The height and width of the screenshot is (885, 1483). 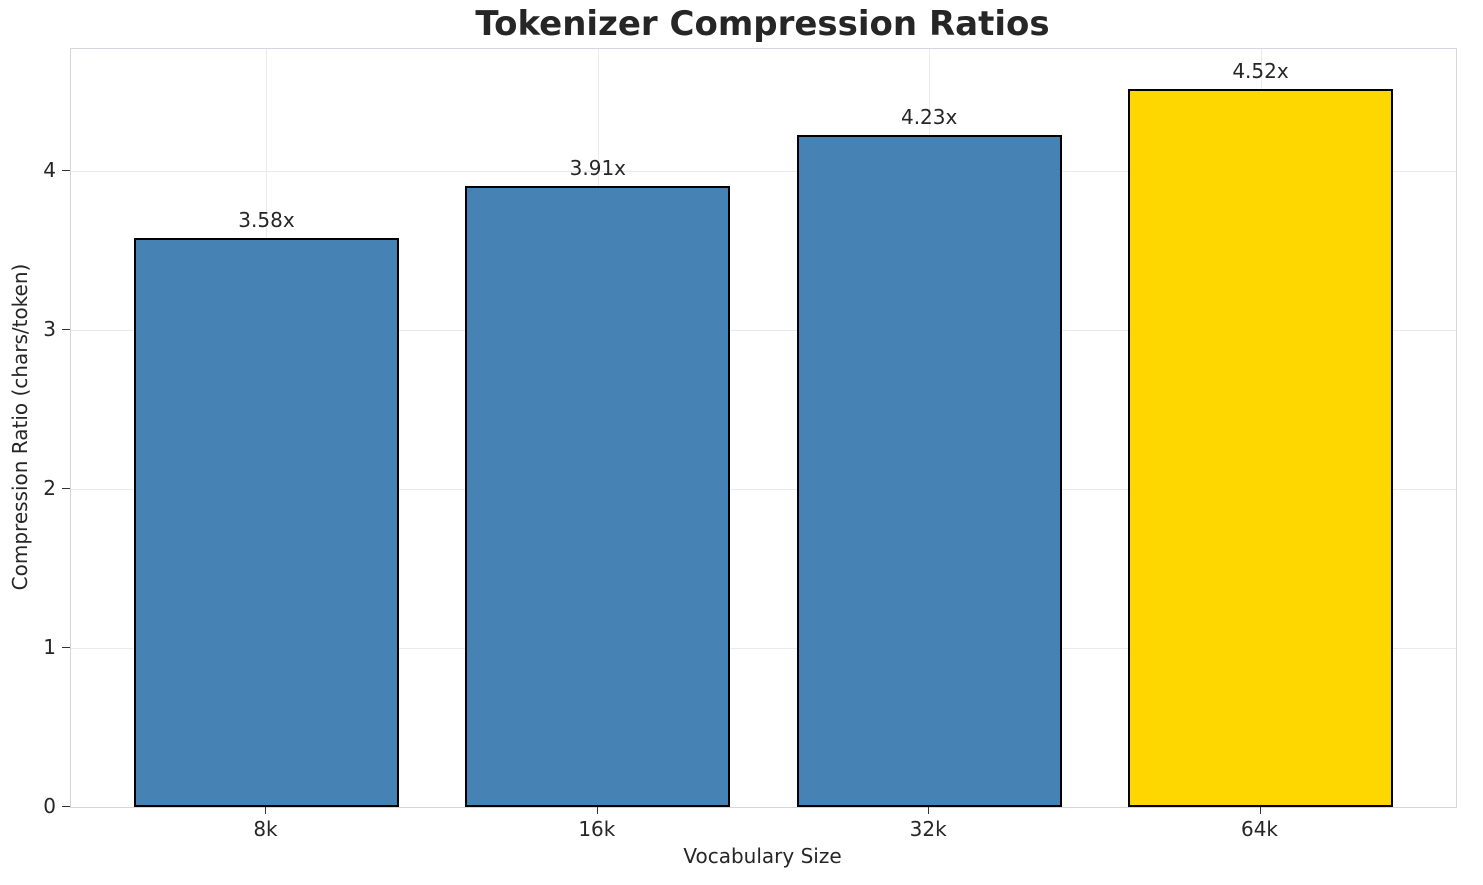 I want to click on bar-32k, so click(x=929, y=470).